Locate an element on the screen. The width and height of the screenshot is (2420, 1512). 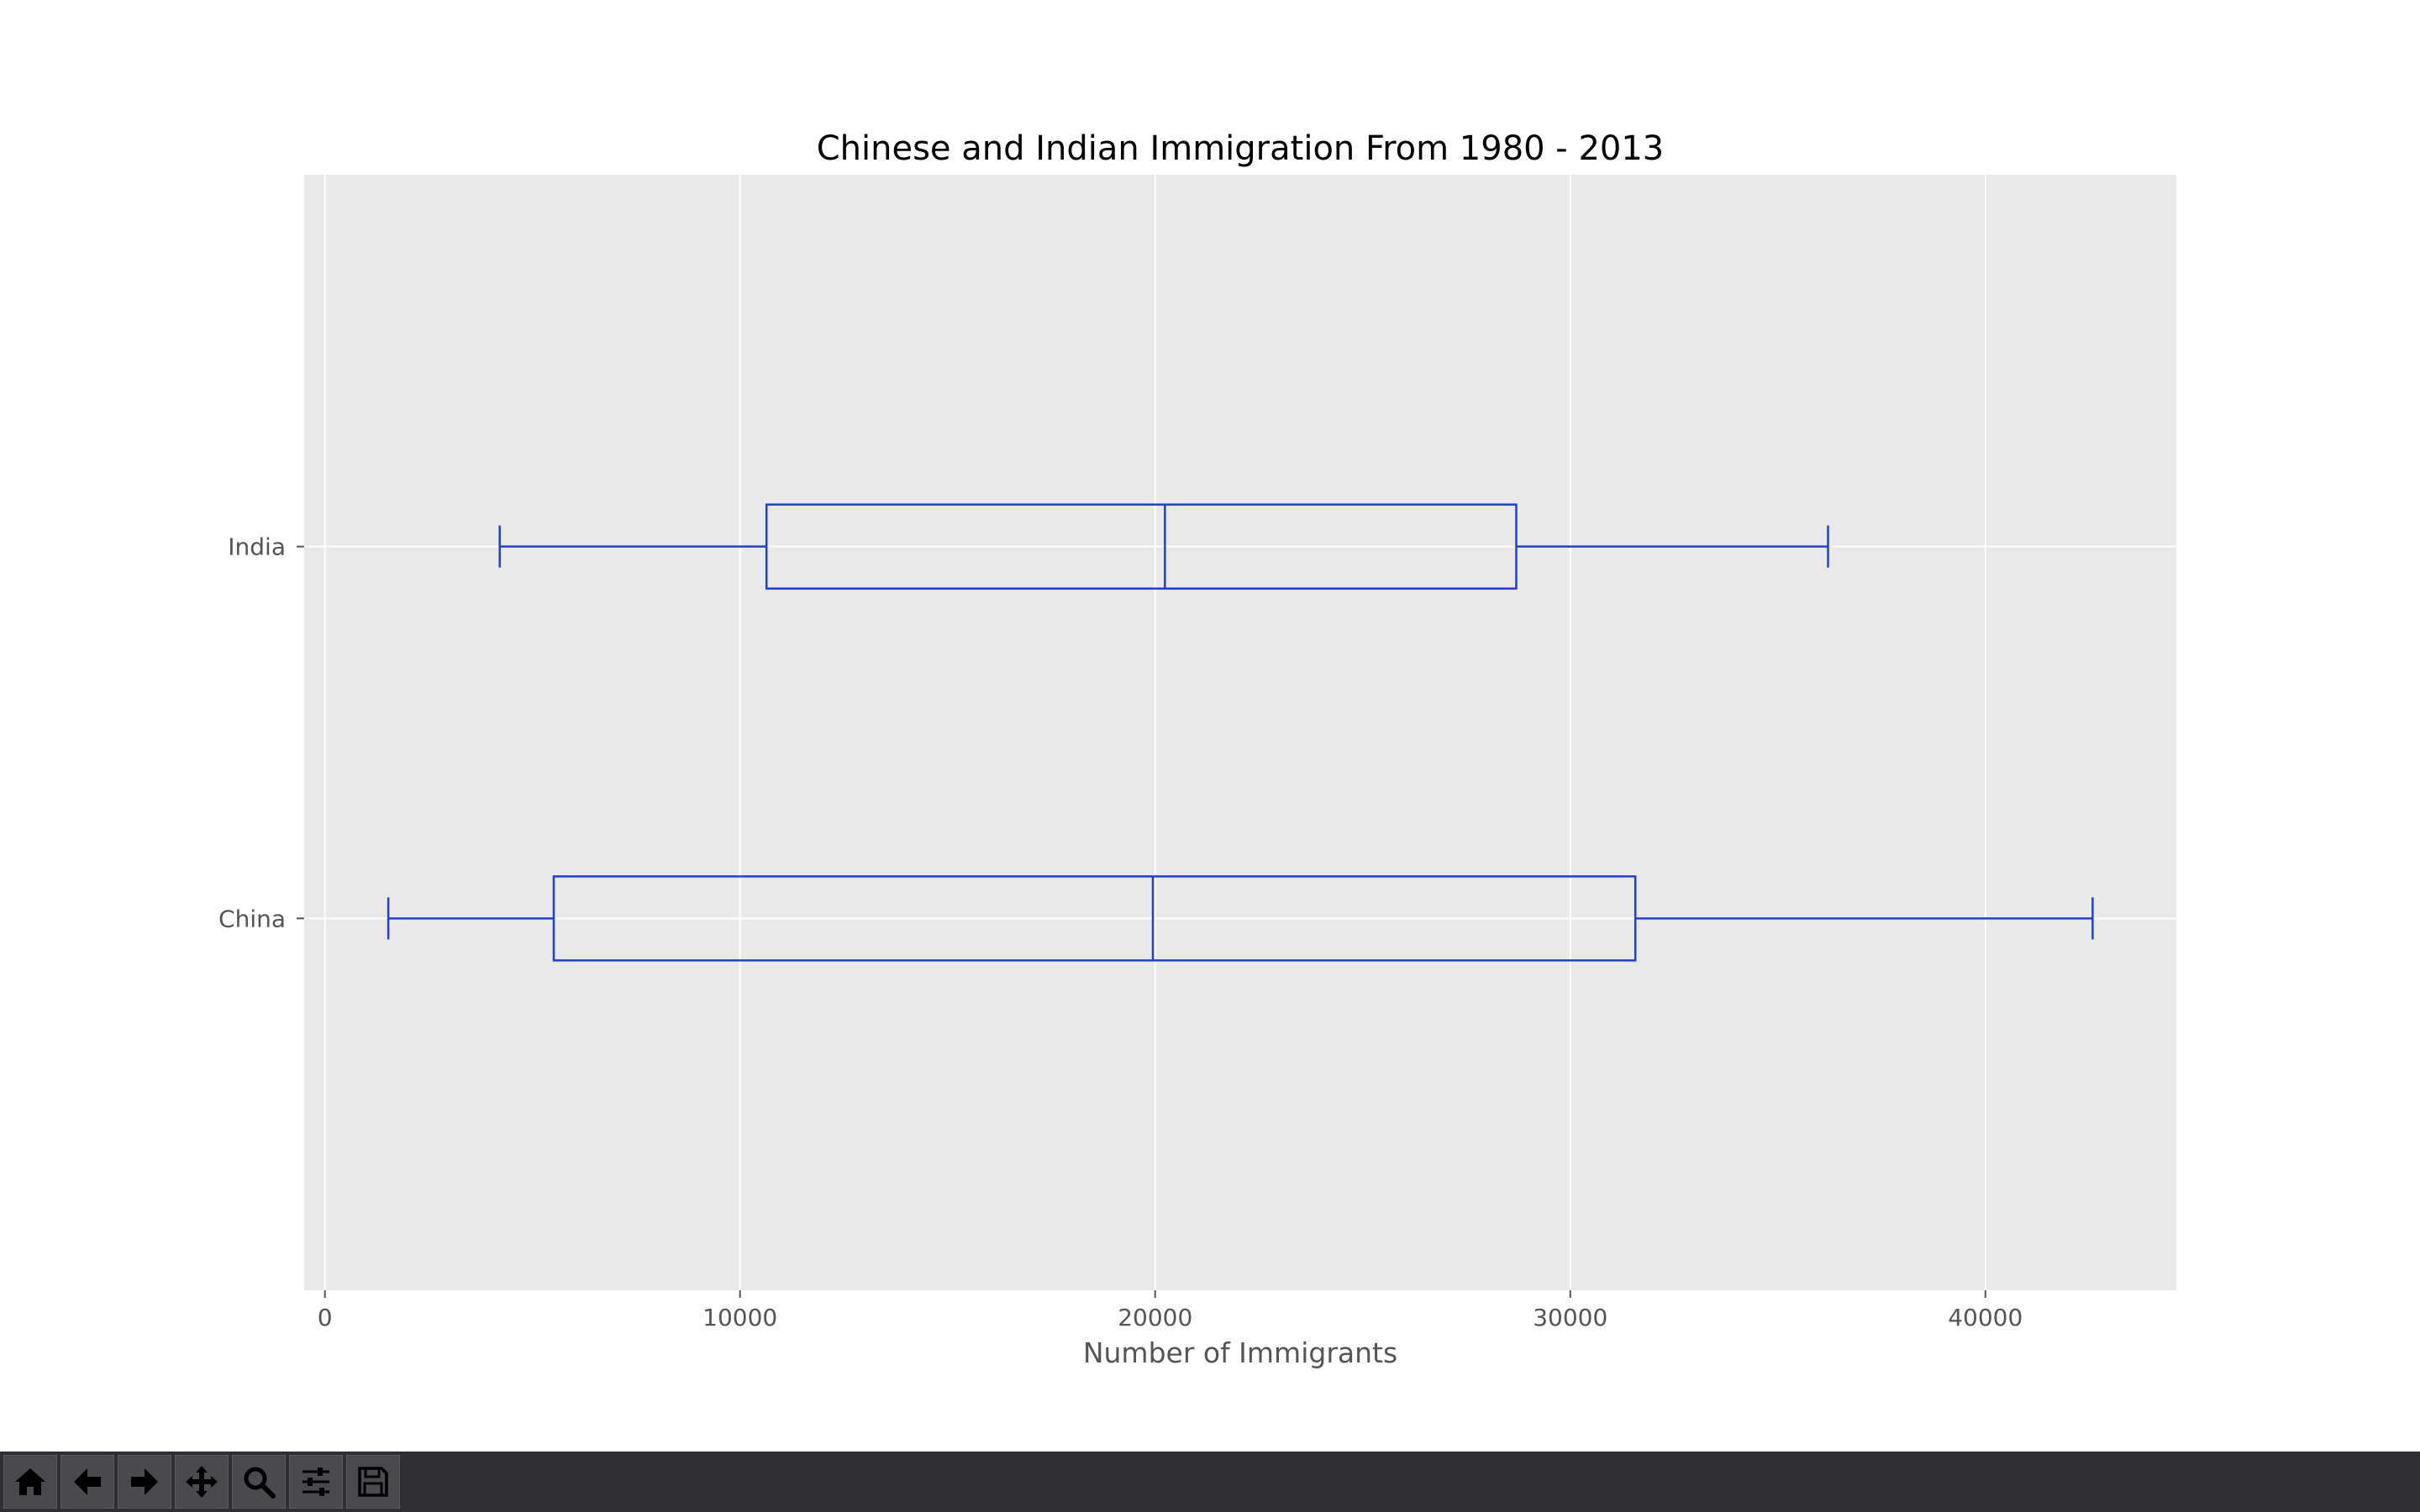
x-tick-label: 30000 is located at coordinates (1570, 1317).